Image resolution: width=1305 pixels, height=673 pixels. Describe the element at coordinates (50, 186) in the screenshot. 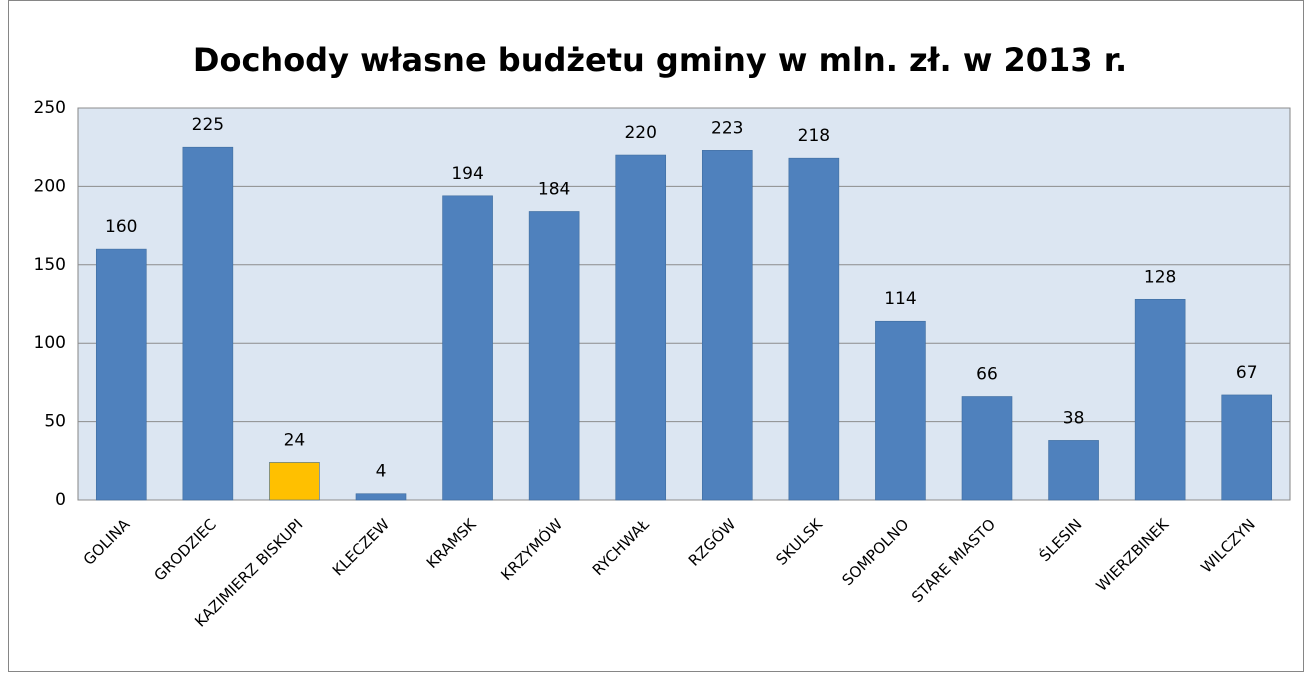

I see `y-tick-label: 200` at that location.